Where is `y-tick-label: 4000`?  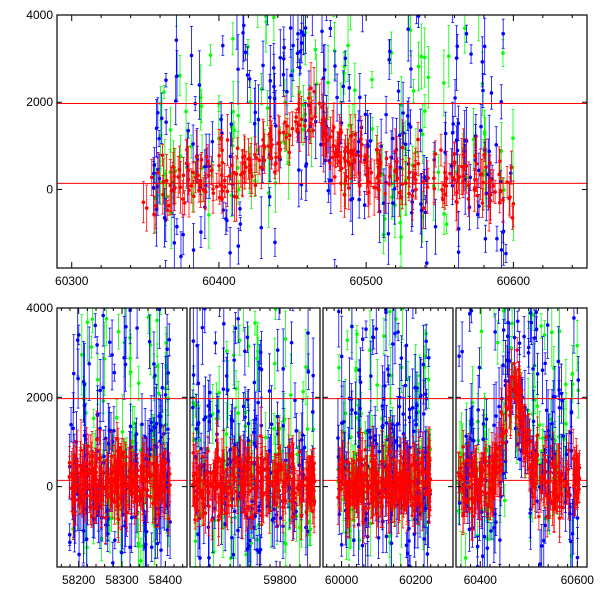
y-tick-label: 4000 is located at coordinates (39, 308).